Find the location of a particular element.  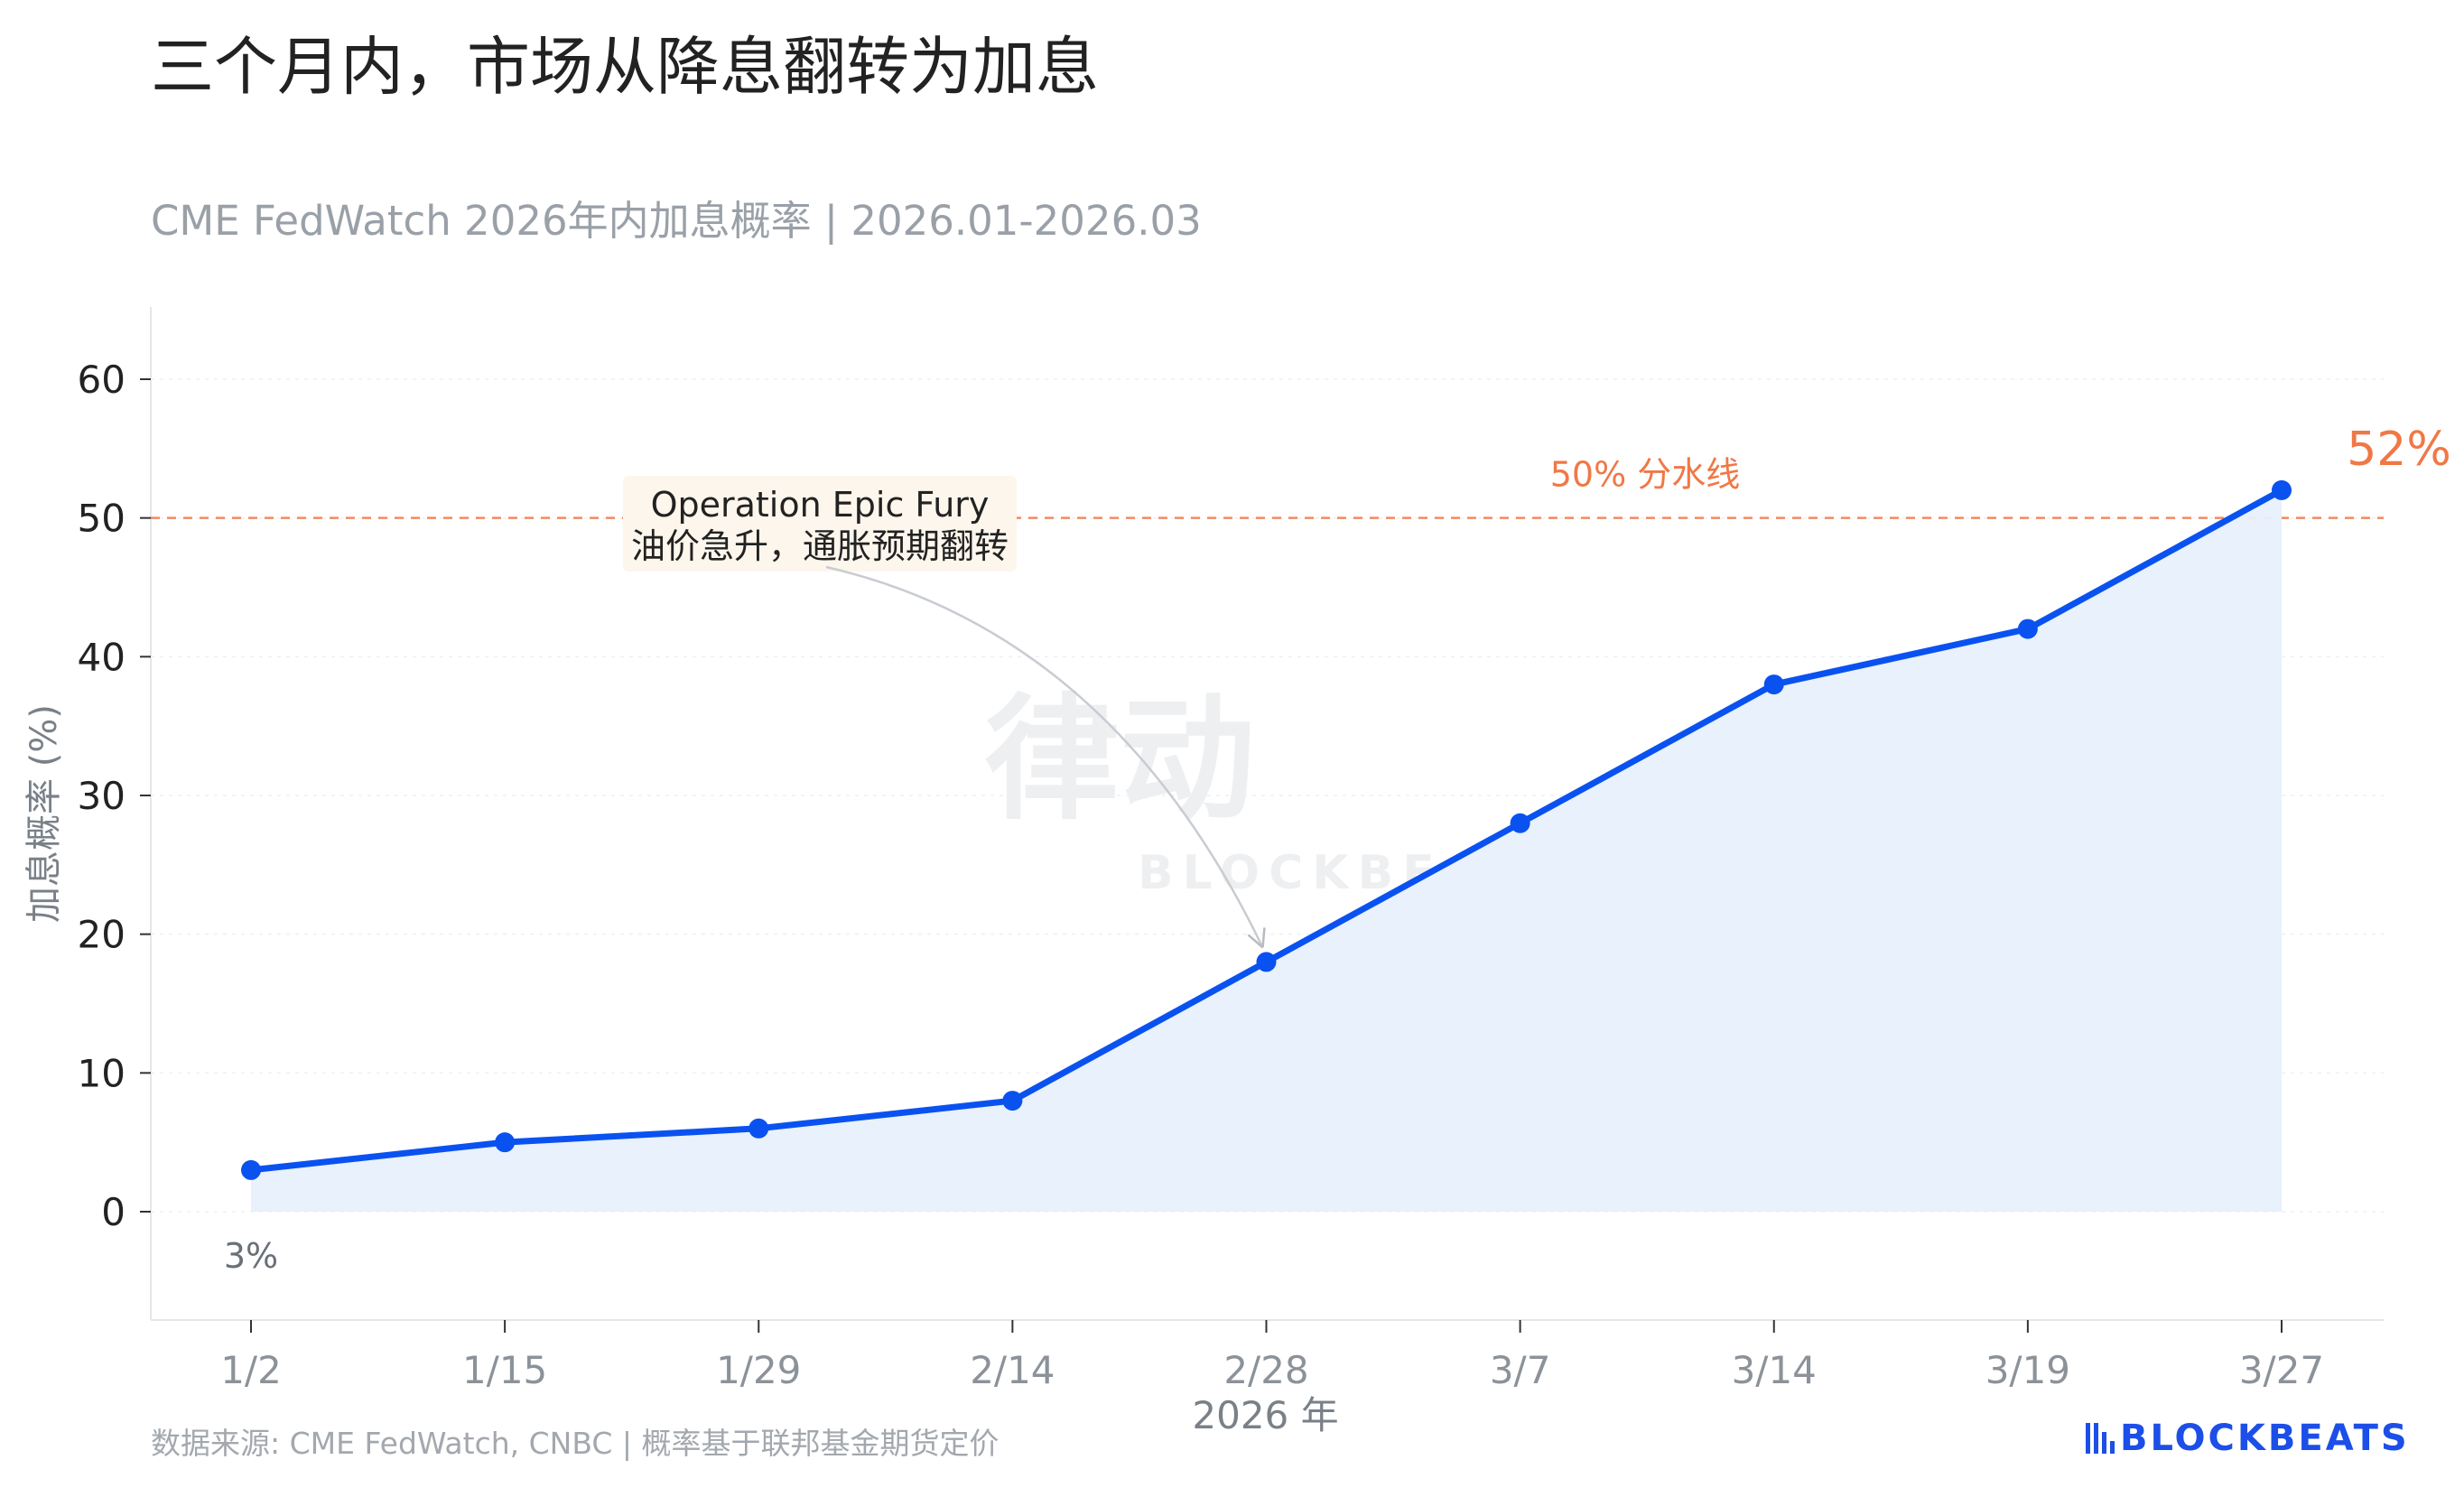

y-tick-label: 20 is located at coordinates (102, 935).